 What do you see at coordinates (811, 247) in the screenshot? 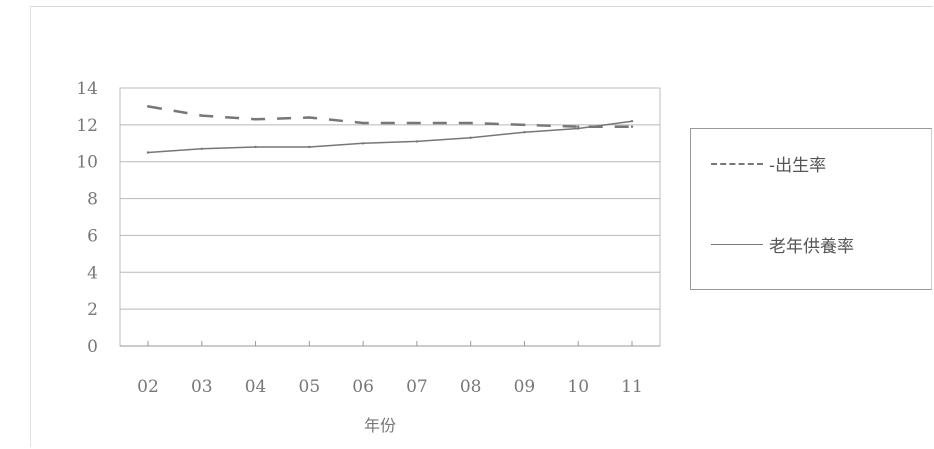
I see `legend-label: 老年供養率` at bounding box center [811, 247].